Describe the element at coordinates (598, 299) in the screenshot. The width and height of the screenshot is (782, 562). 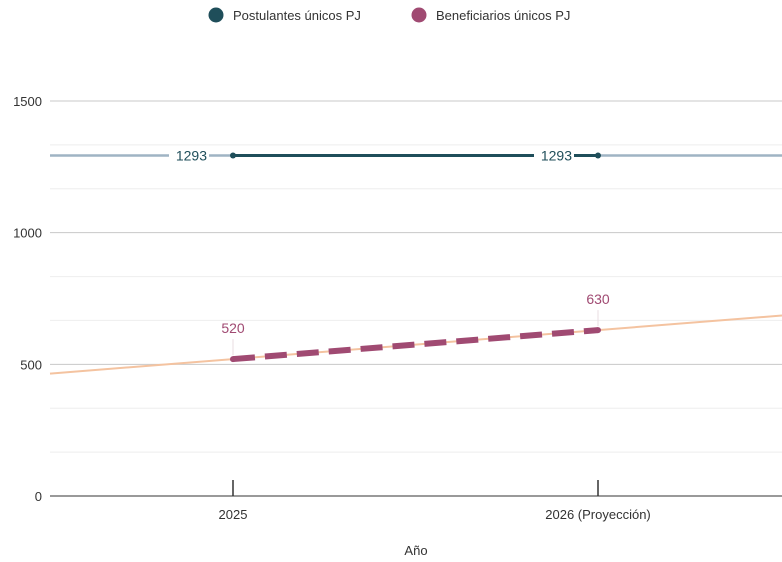
I see `data-label-1-1: 630` at that location.